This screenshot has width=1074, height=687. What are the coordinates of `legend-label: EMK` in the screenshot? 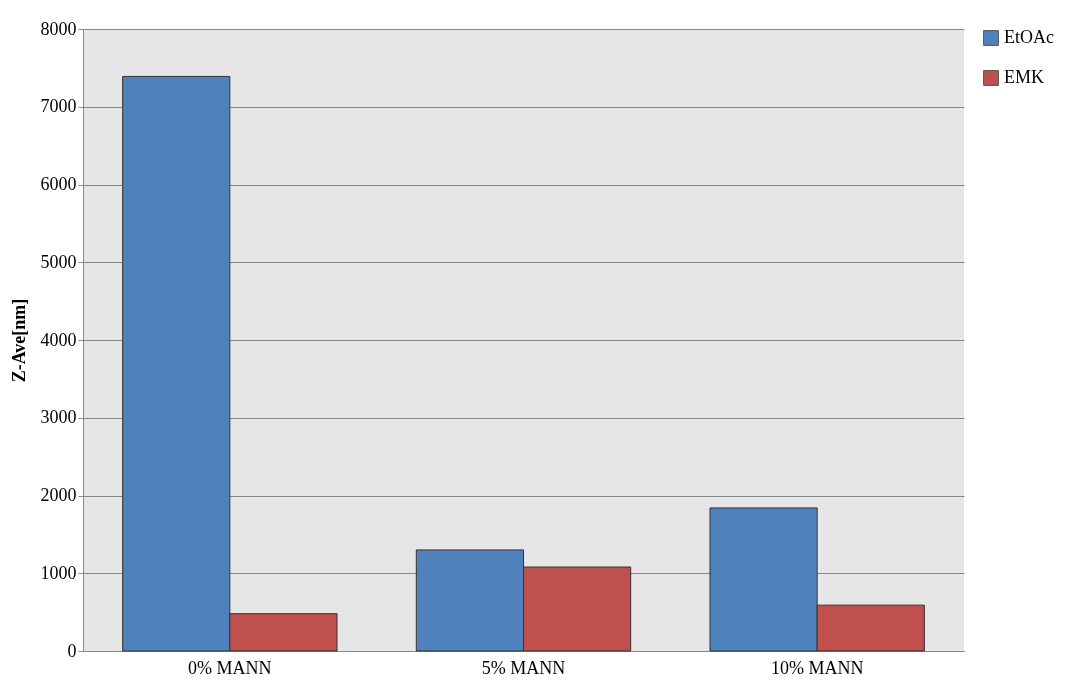 It's located at (1024, 77).